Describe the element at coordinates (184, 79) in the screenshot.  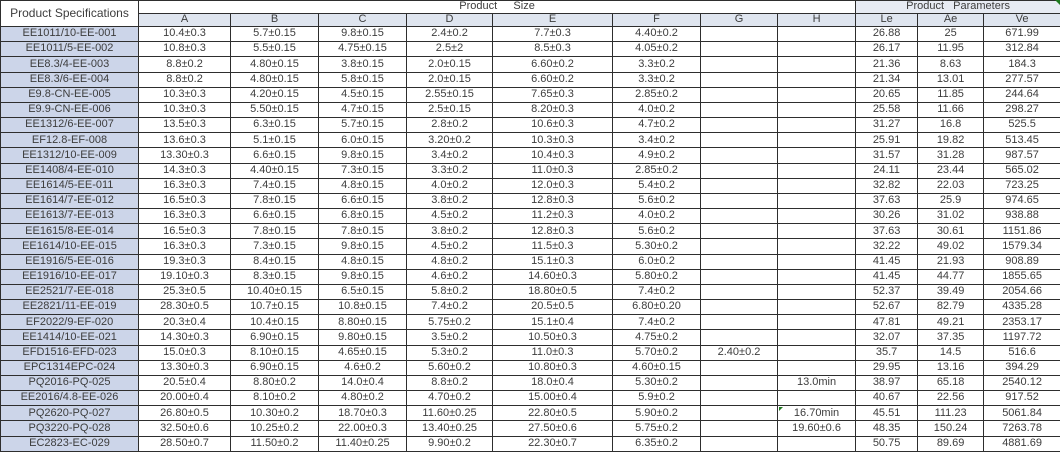
I see `cell-A: 8.8±0.2` at that location.